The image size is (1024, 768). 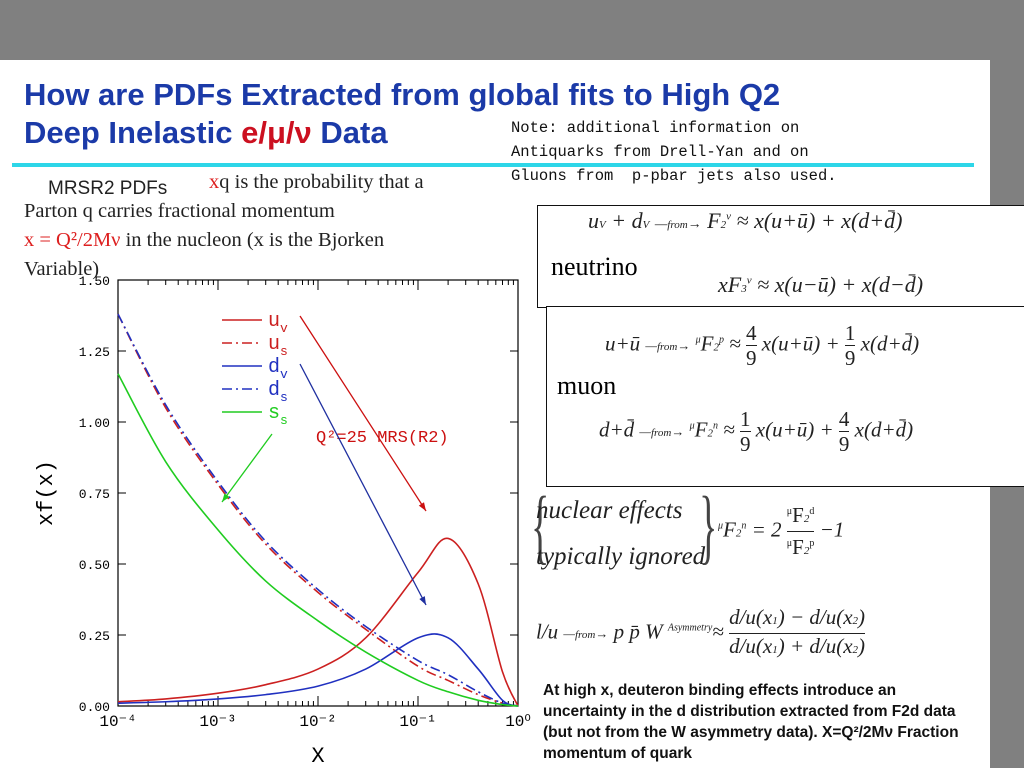 What do you see at coordinates (62, 269) in the screenshot?
I see `desc-line-4: Variable)` at bounding box center [62, 269].